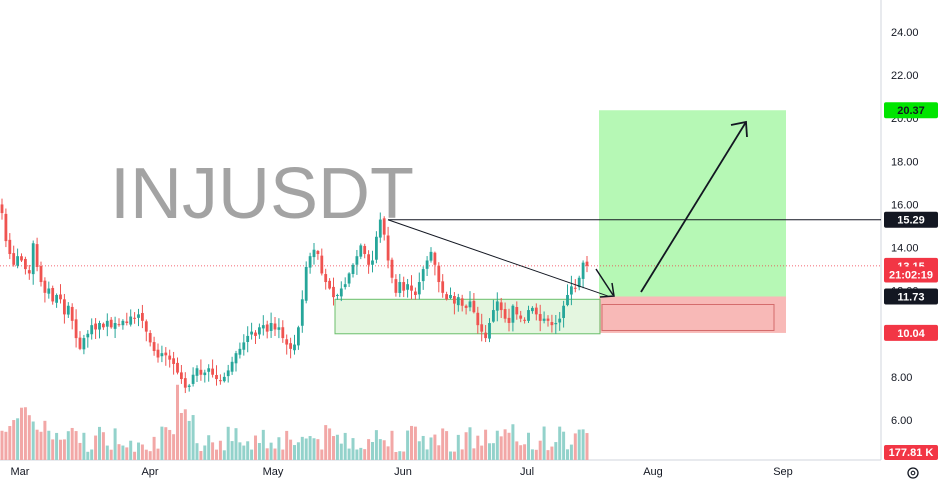 The width and height of the screenshot is (940, 483). Describe the element at coordinates (692, 314) in the screenshot. I see `stop-zone` at that location.